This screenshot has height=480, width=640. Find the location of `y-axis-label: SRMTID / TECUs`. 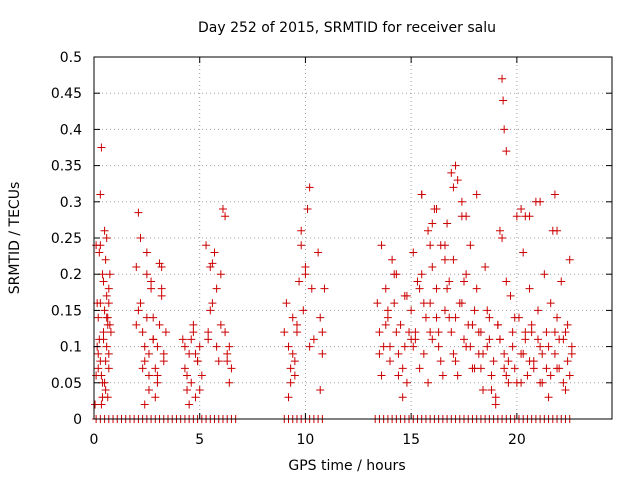

y-axis-label: SRMTID / TECUs is located at coordinates (15, 238).